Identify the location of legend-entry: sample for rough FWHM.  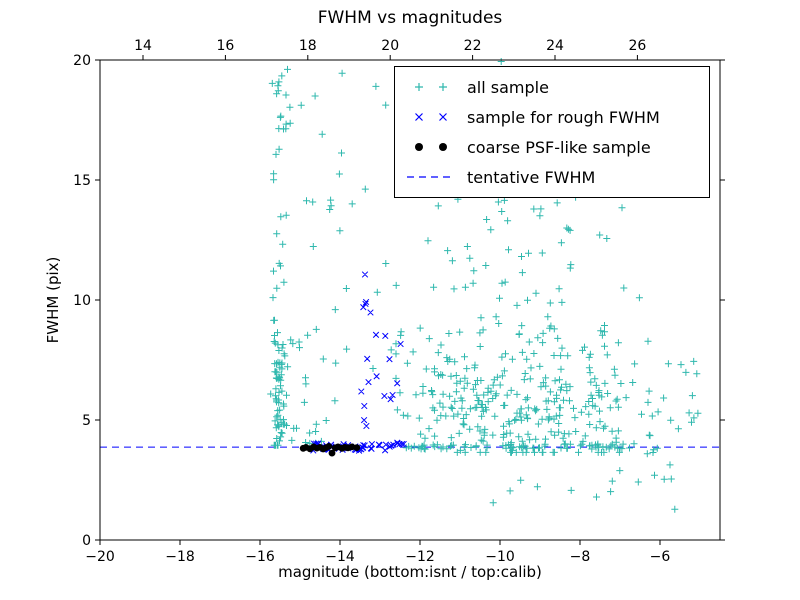
(552, 117).